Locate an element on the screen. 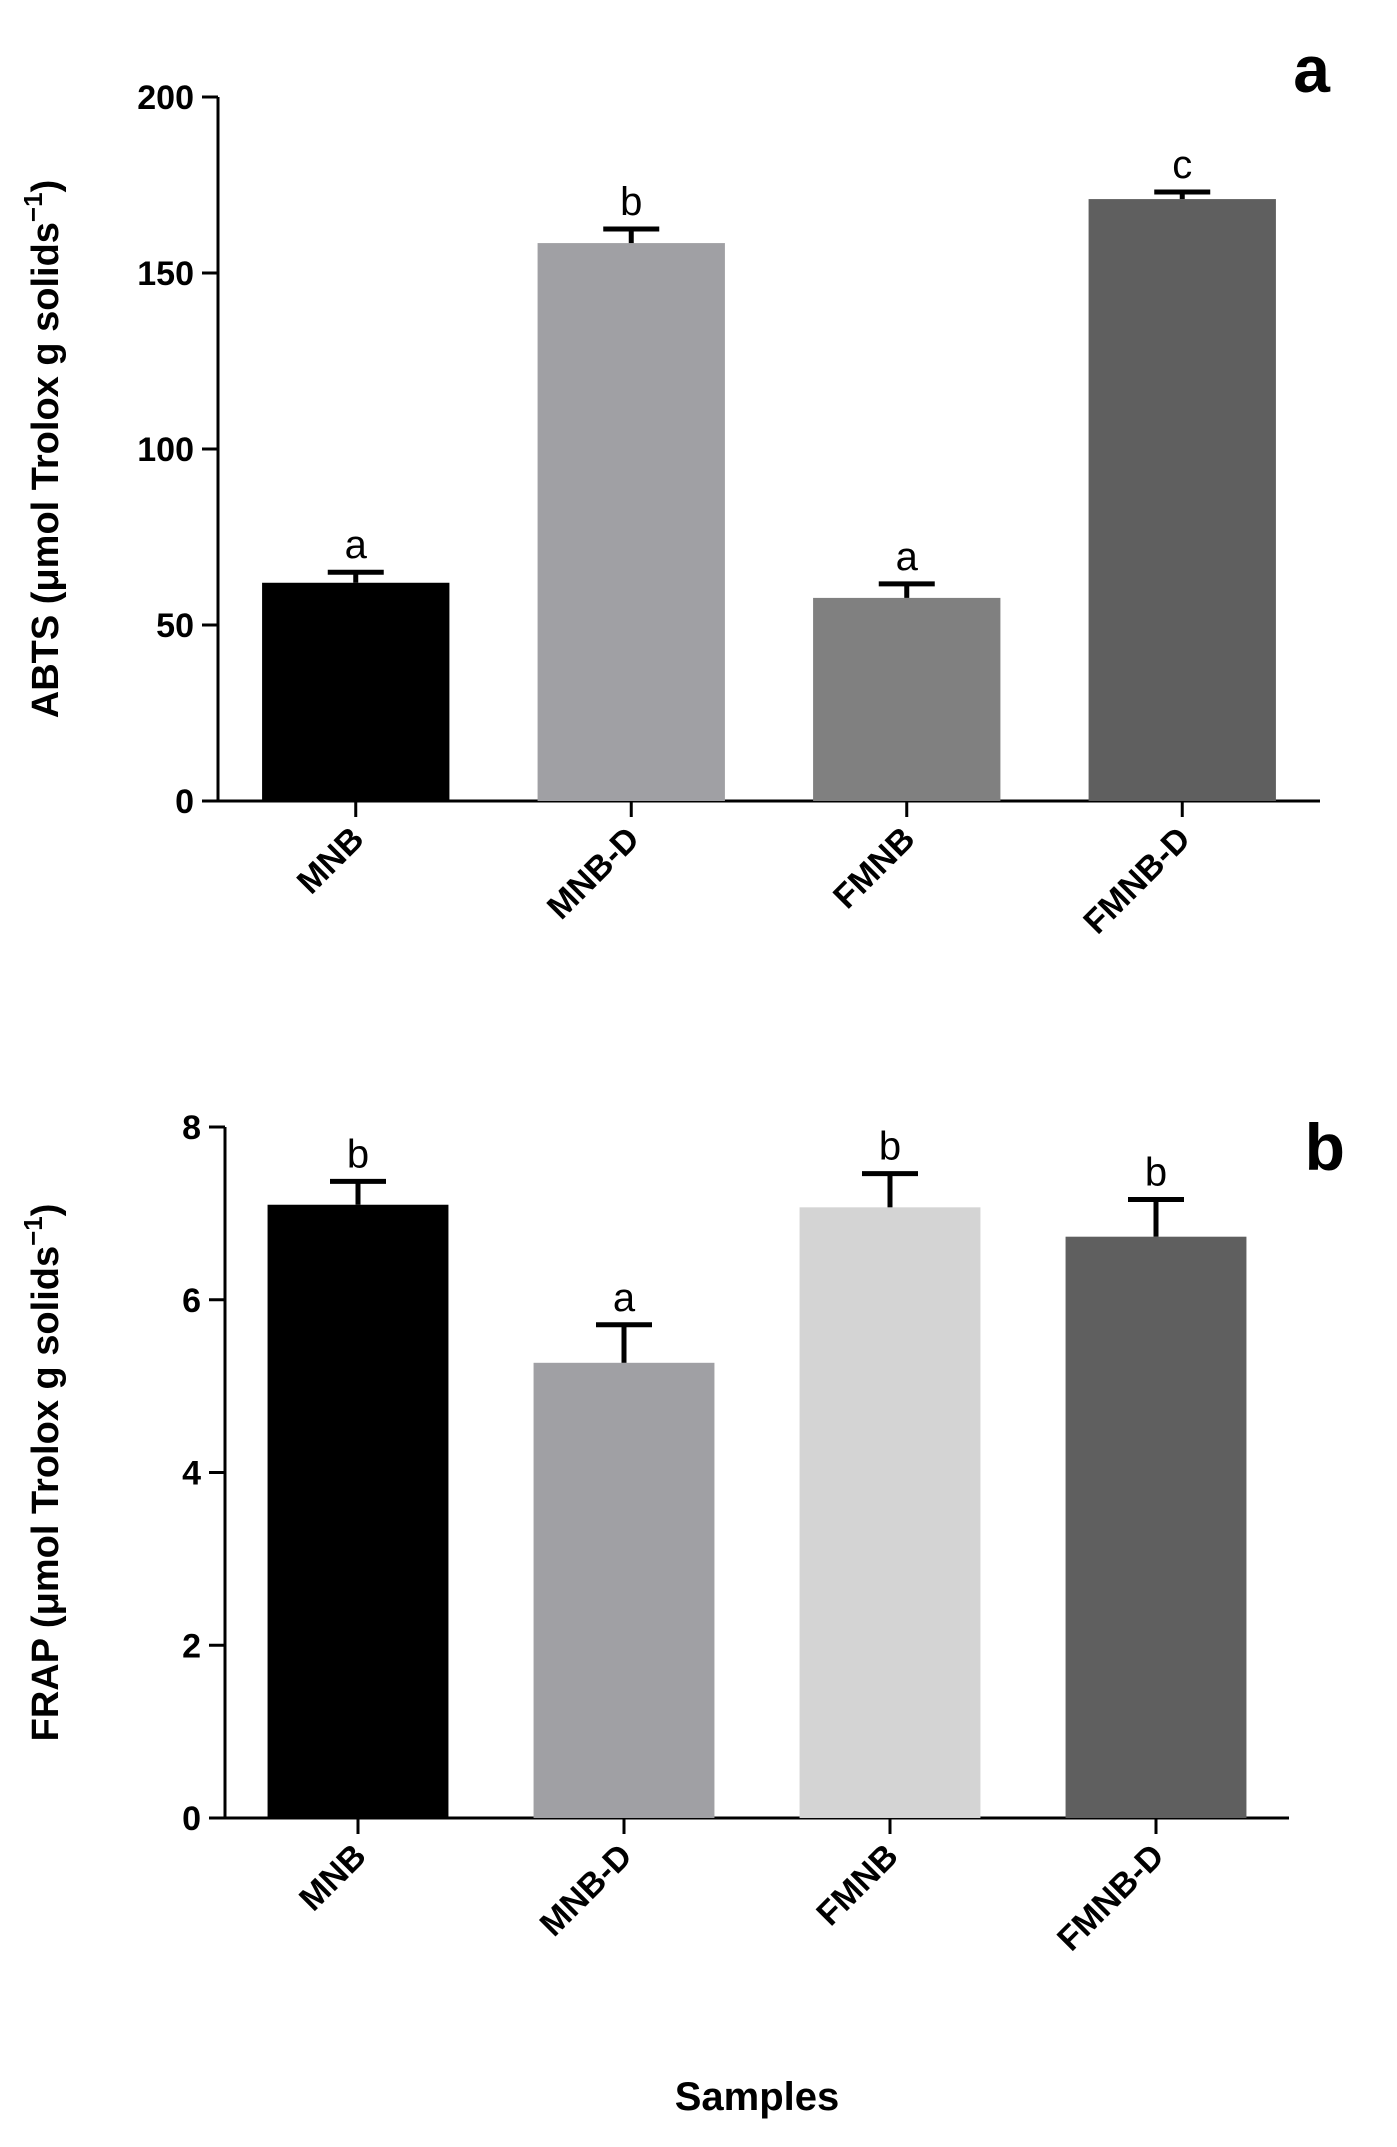 The width and height of the screenshot is (1397, 2147). y-tick-label: 6 is located at coordinates (191, 1301).